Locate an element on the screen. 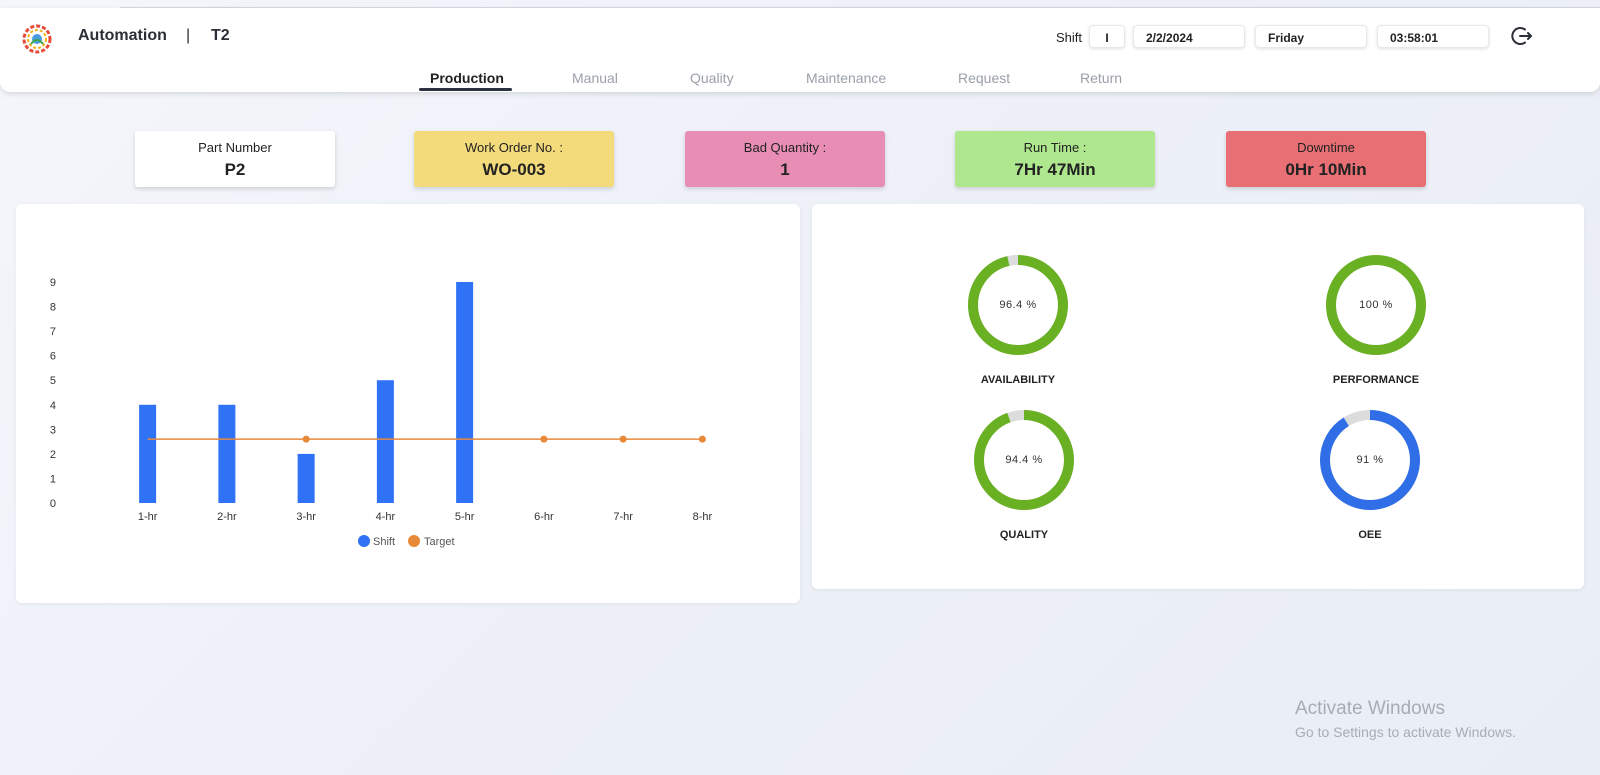 Image resolution: width=1600 pixels, height=775 pixels. availability-gauge: 96.4 % is located at coordinates (1018, 305).